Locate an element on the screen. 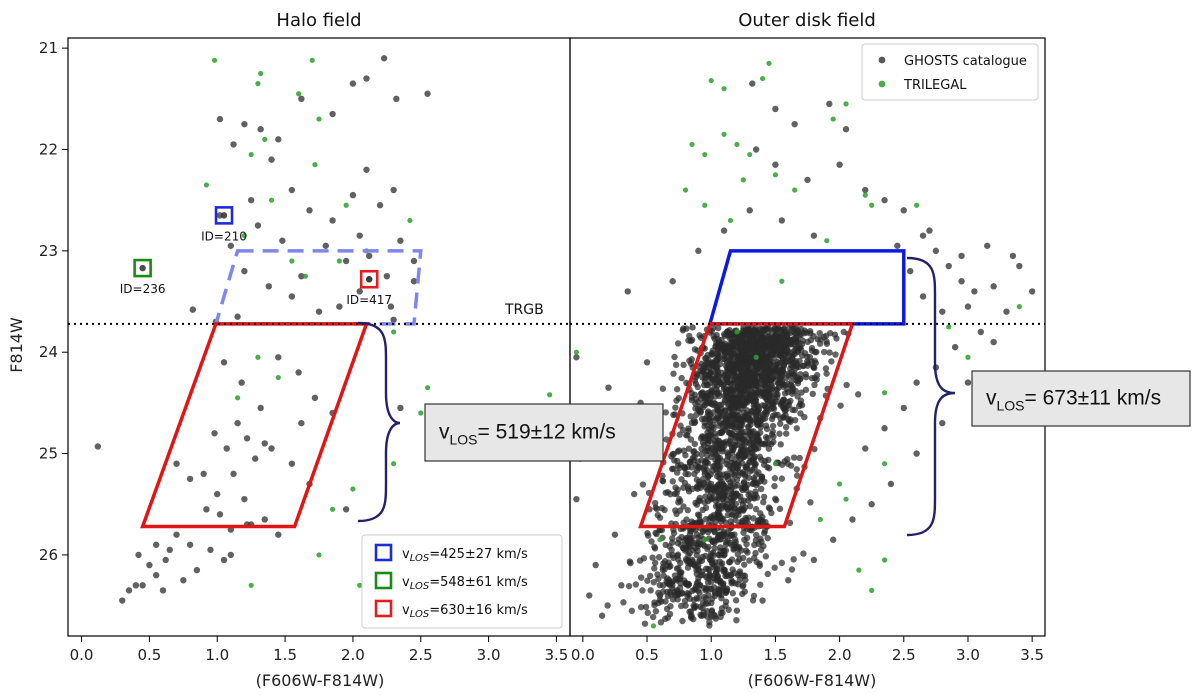 Image resolution: width=1200 pixels, height=695 pixels. legend-marker is located at coordinates (383, 608).